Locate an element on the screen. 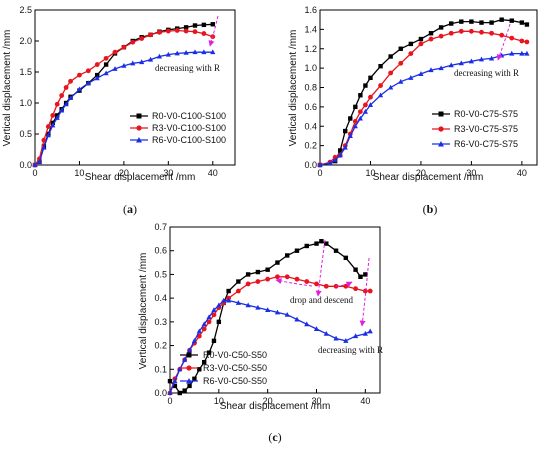 The width and height of the screenshot is (550, 453). x-tick-label-a: 20 is located at coordinates (124, 173).